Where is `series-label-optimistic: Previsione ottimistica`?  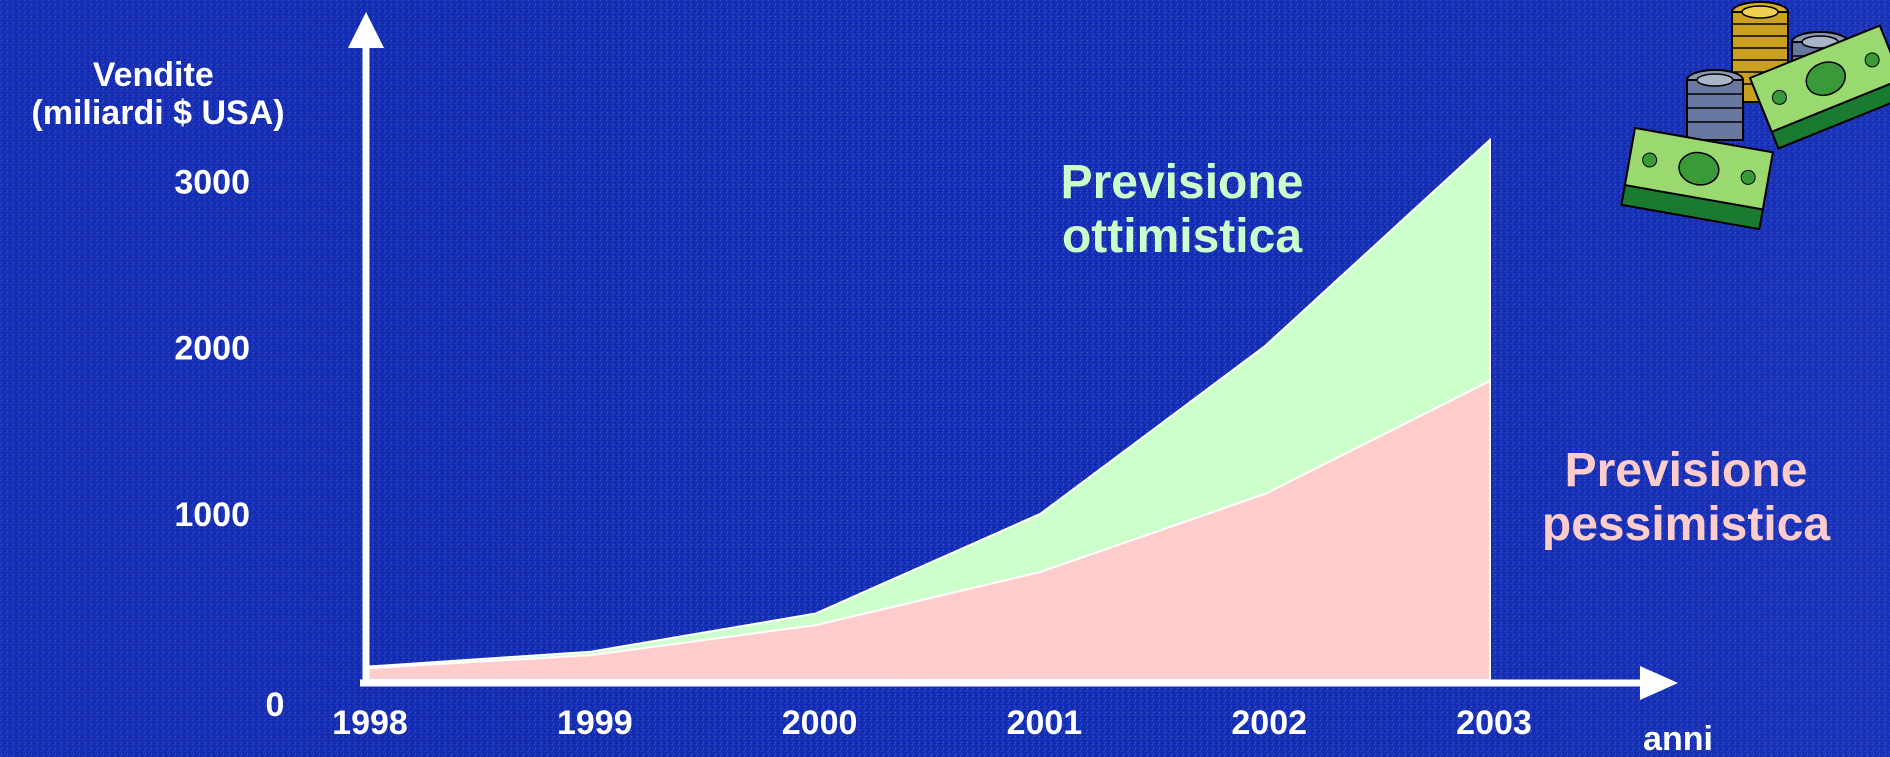 series-label-optimistic: Previsione ottimistica is located at coordinates (1182, 209).